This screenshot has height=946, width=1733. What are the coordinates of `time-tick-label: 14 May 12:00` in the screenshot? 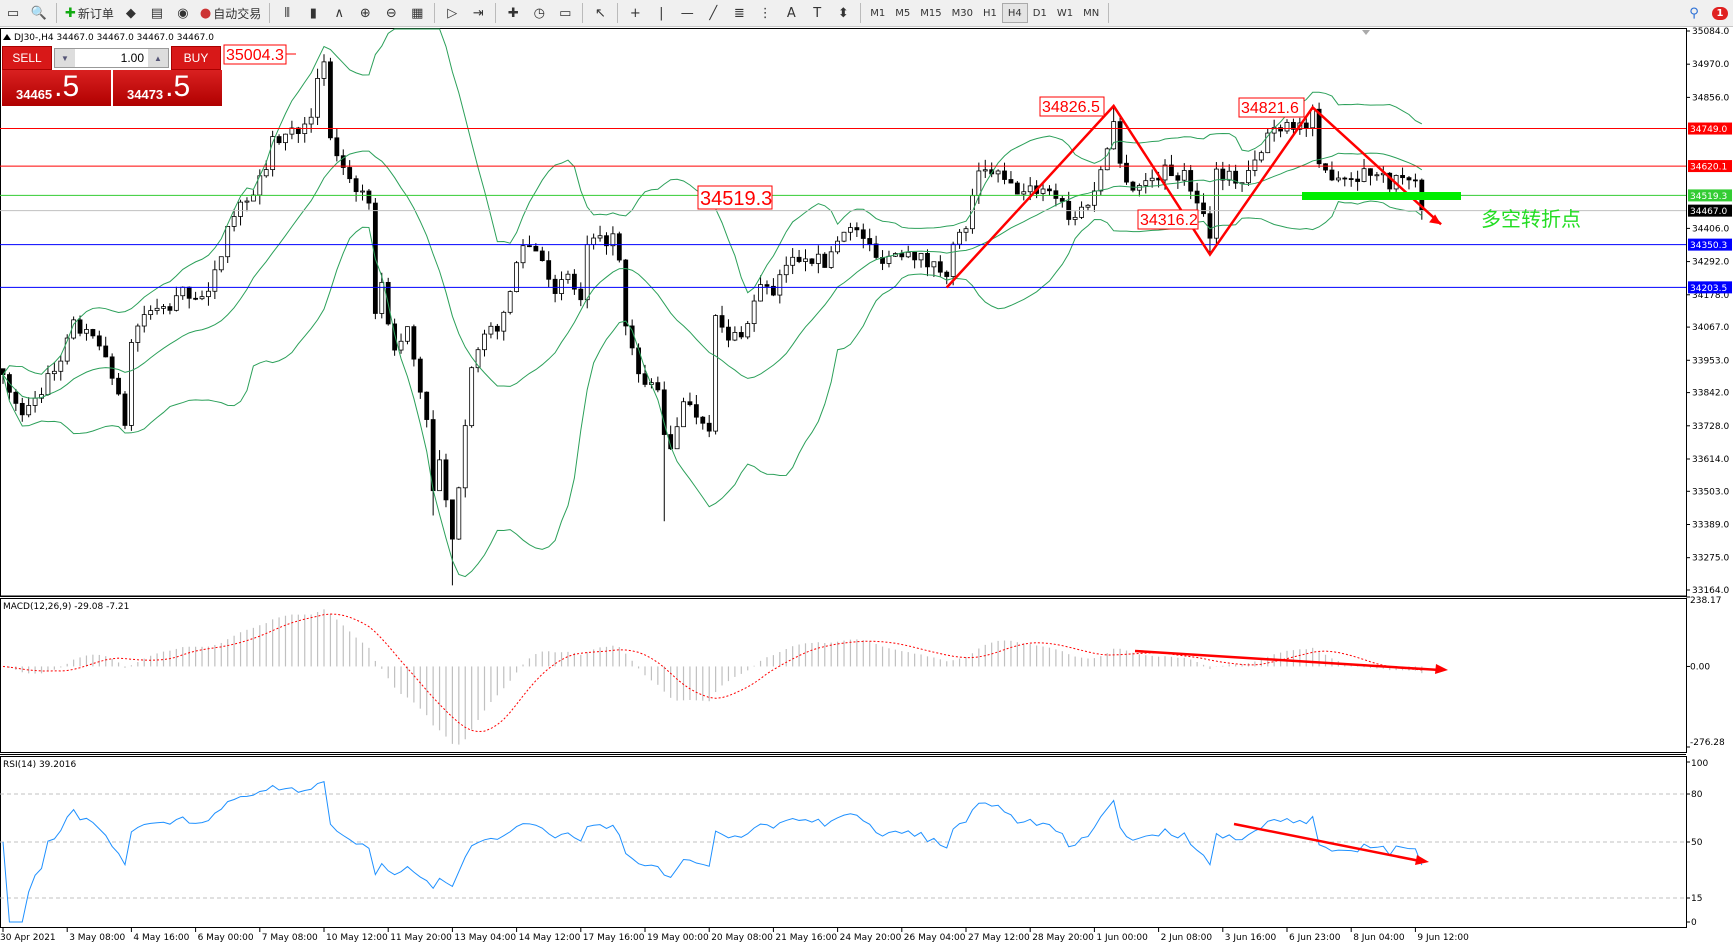 It's located at (550, 938).